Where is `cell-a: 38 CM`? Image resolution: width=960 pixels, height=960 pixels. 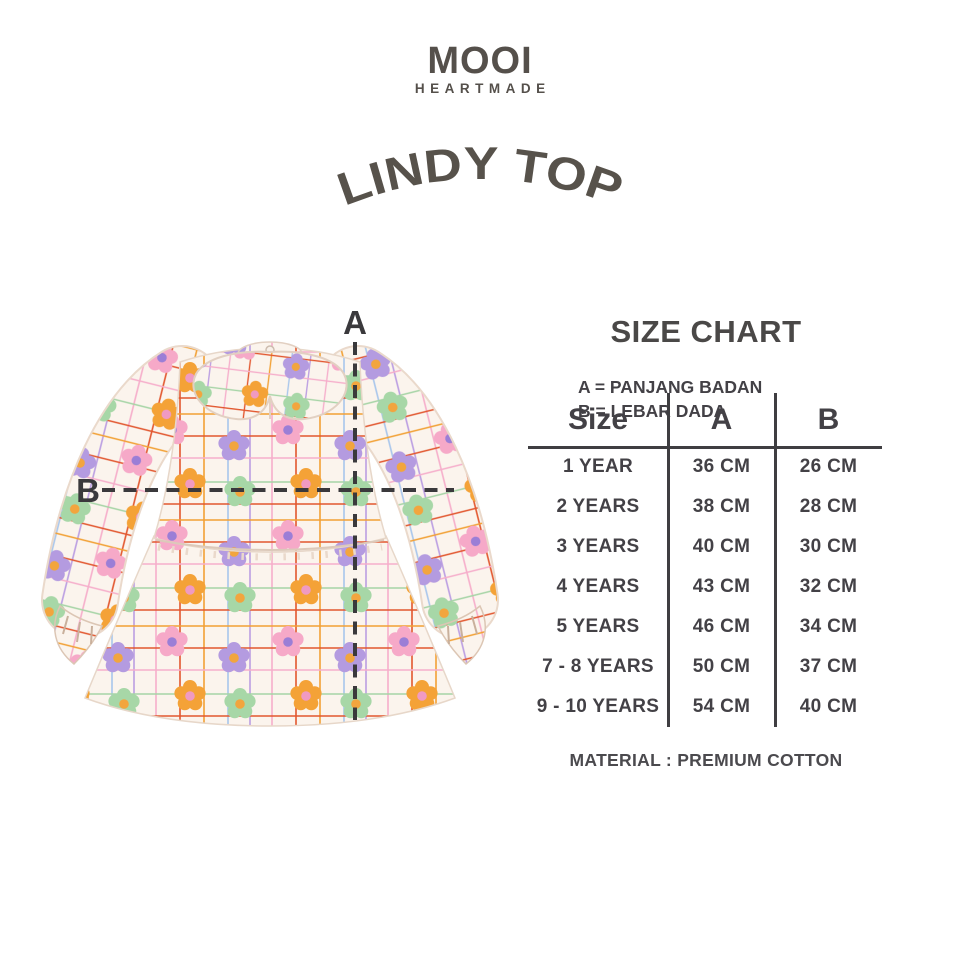 cell-a: 38 CM is located at coordinates (721, 506).